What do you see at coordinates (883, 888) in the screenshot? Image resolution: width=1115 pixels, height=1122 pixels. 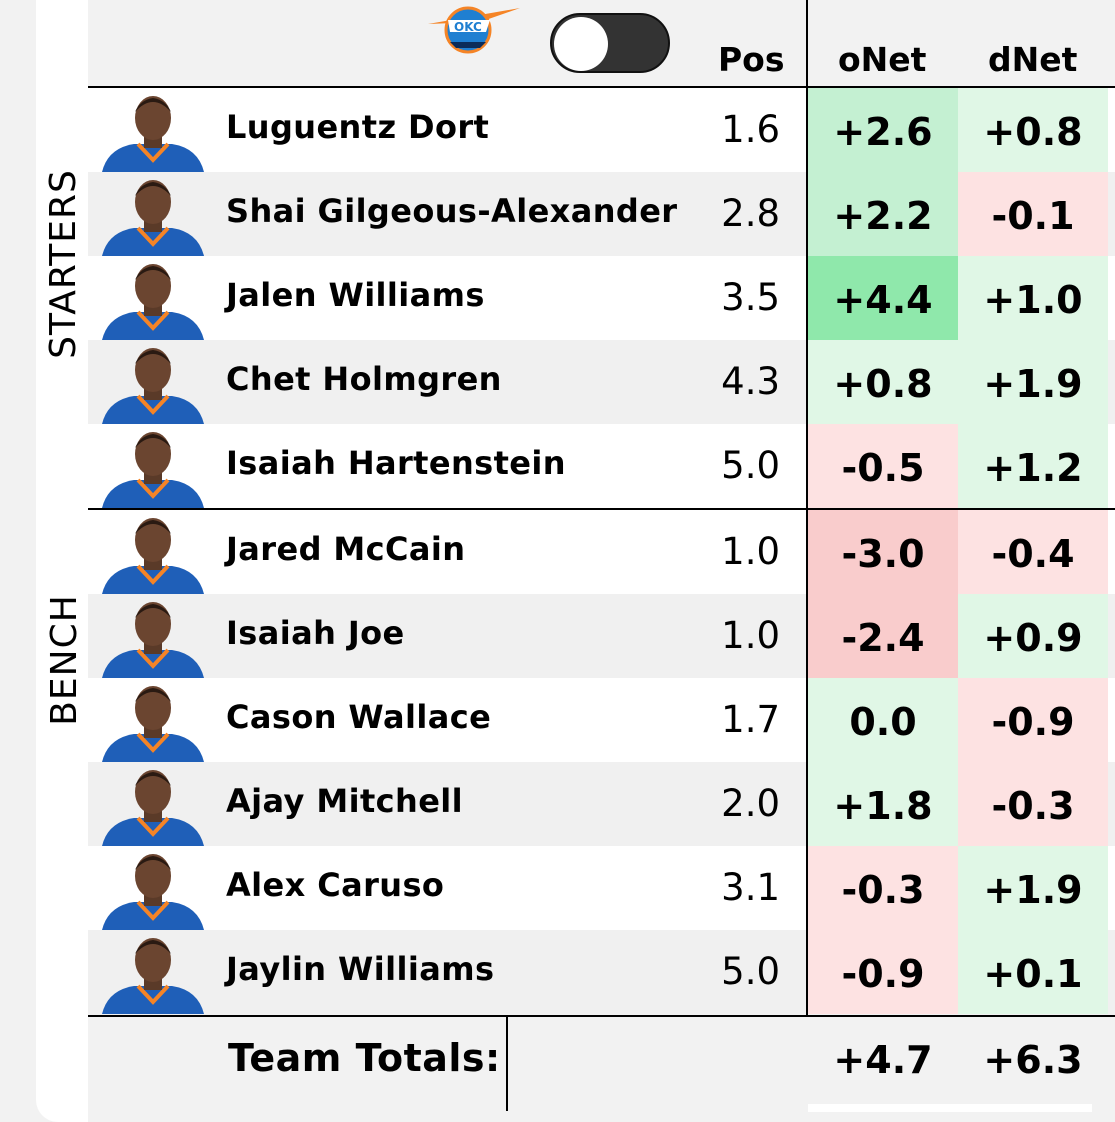 I see `onet-value: -0.3` at bounding box center [883, 888].